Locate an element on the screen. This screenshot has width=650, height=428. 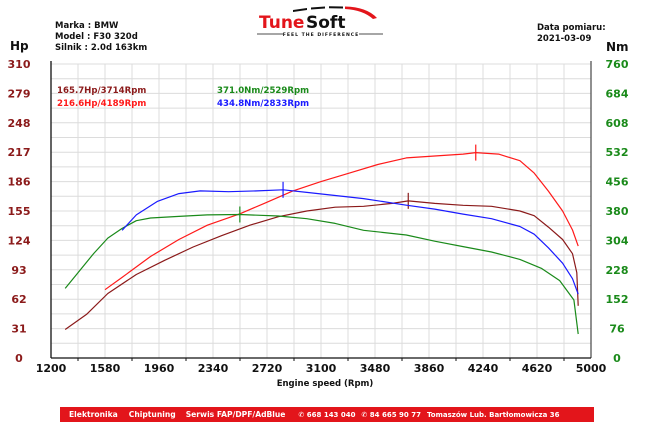
footer-address: Tomaszów Lub. Bartłomowicza 36 is located at coordinates (493, 414).